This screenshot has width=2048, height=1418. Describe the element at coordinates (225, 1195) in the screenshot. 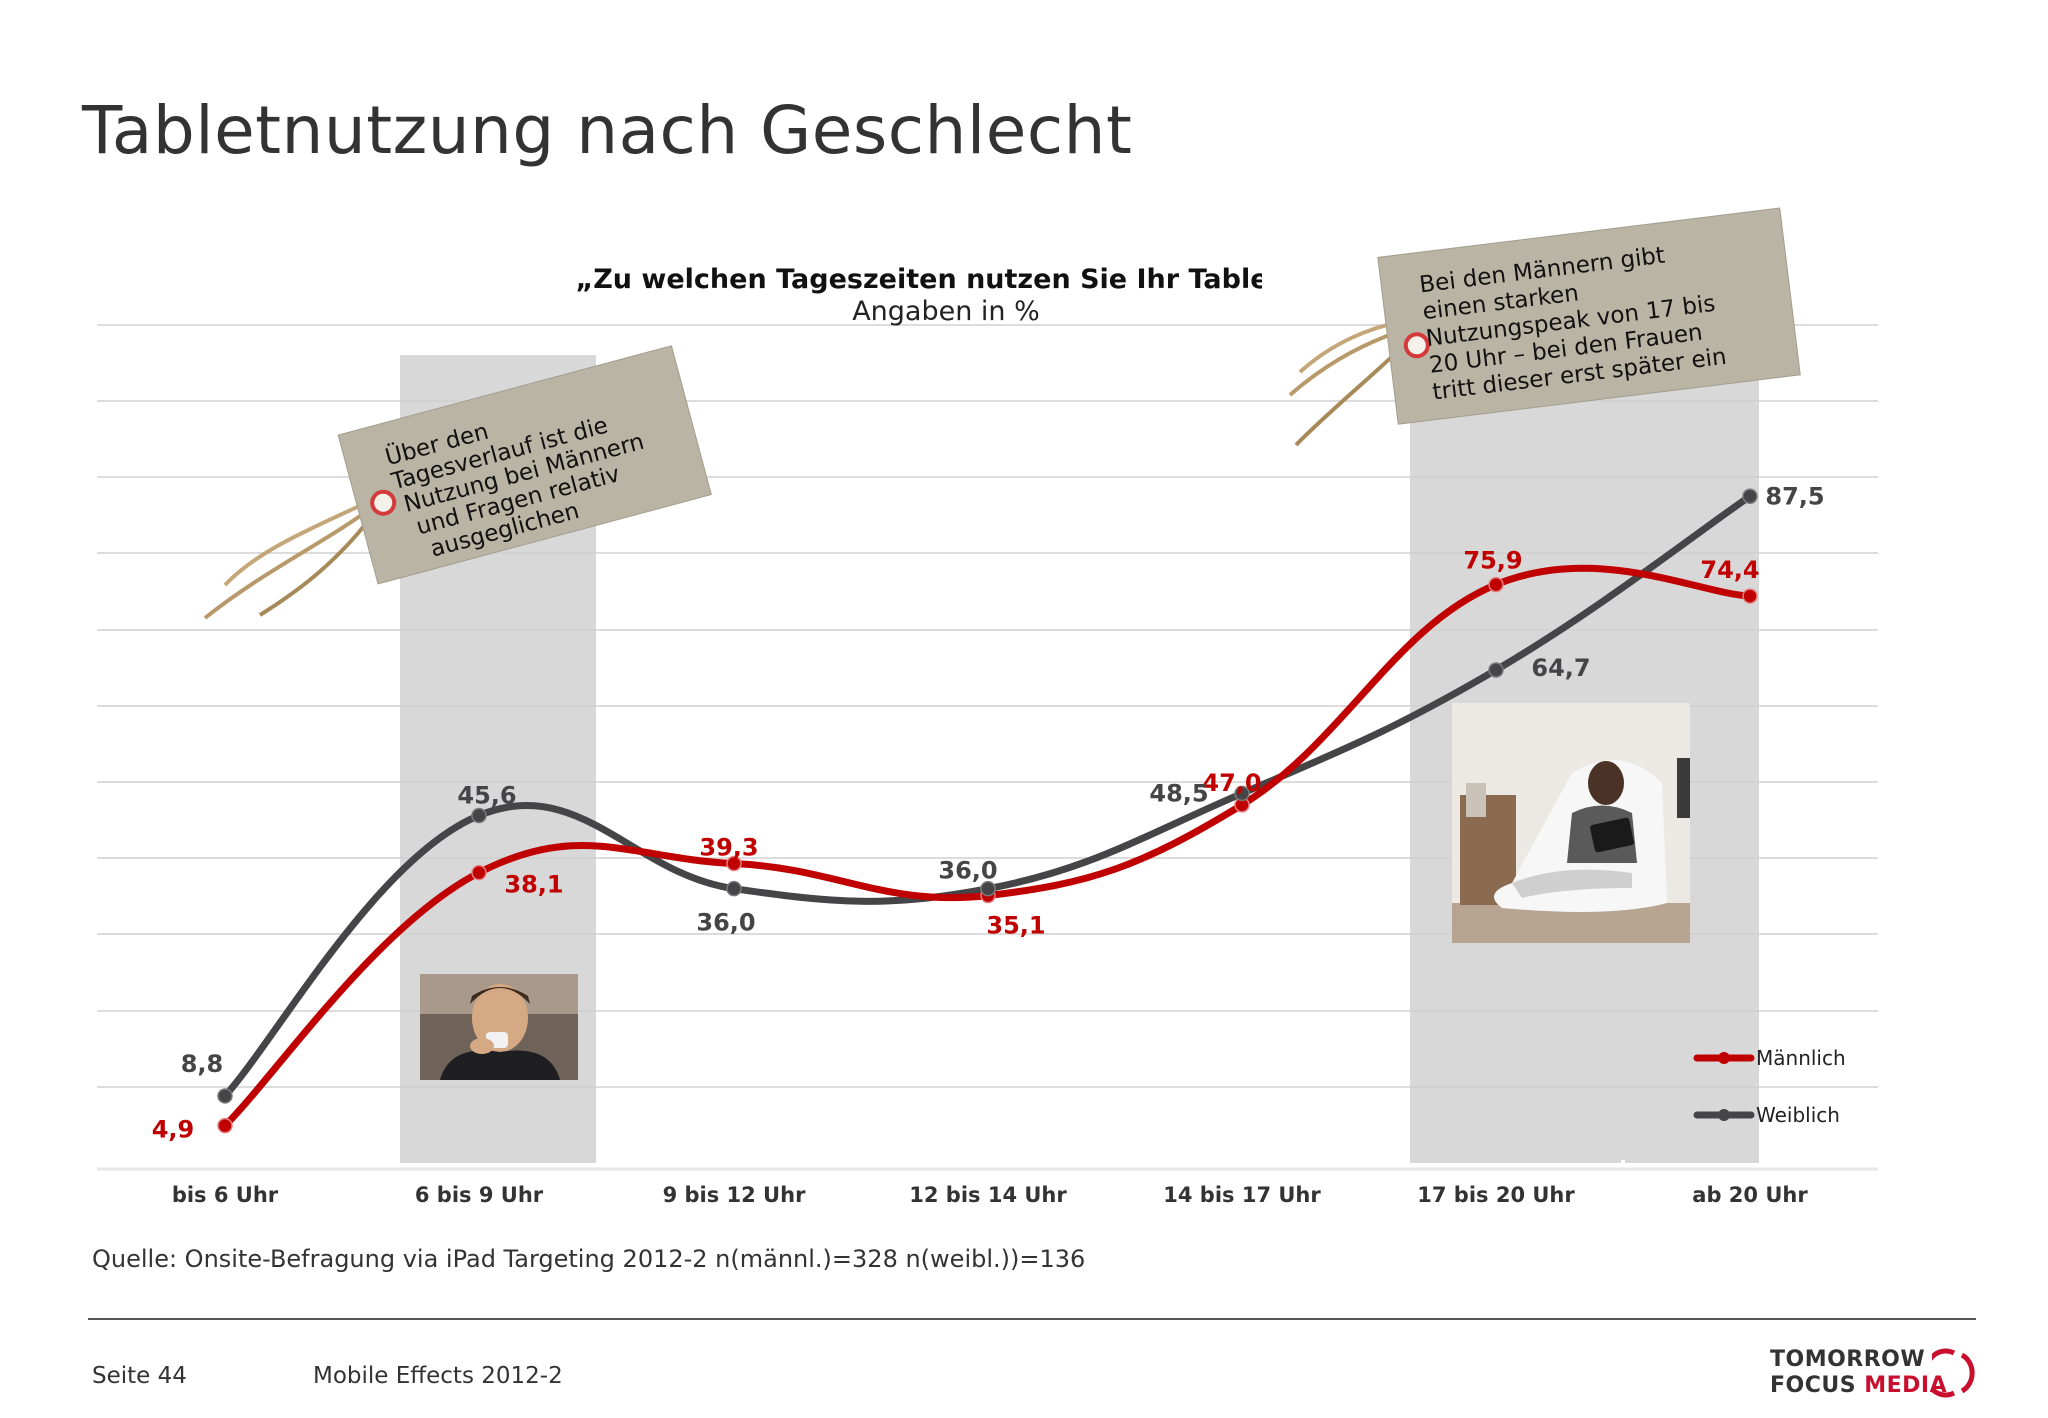

I see `category-label: bis 6 Uhr` at that location.